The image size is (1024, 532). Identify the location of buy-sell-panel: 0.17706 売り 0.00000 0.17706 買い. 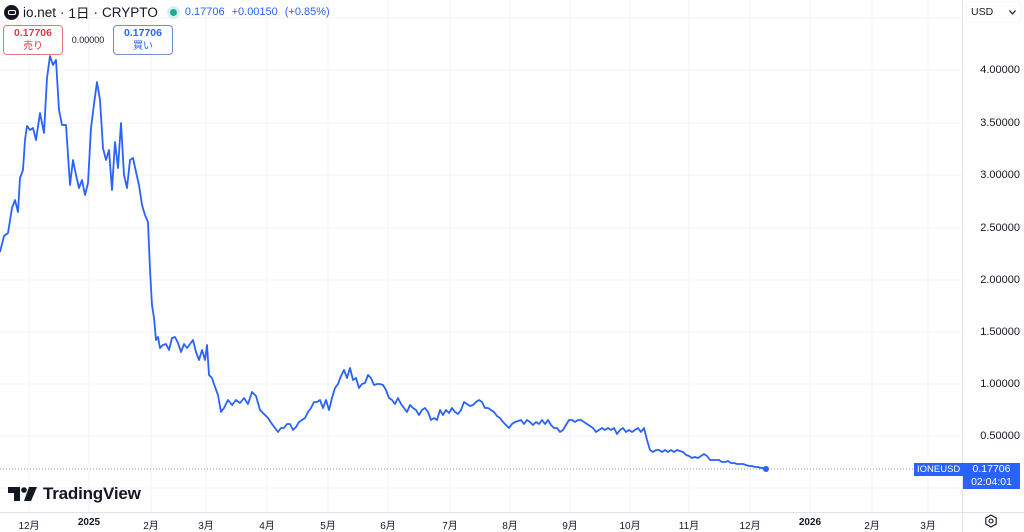
(88, 40).